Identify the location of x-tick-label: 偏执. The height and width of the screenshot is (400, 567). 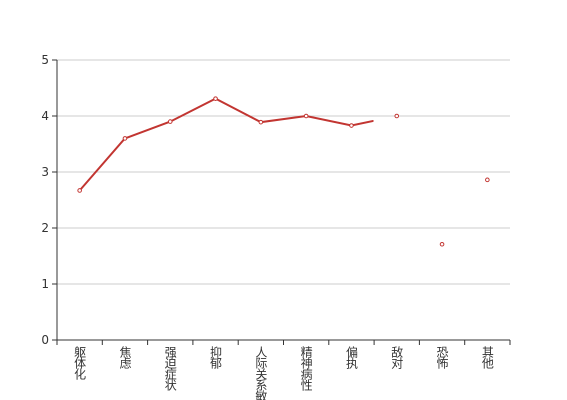
(351, 357).